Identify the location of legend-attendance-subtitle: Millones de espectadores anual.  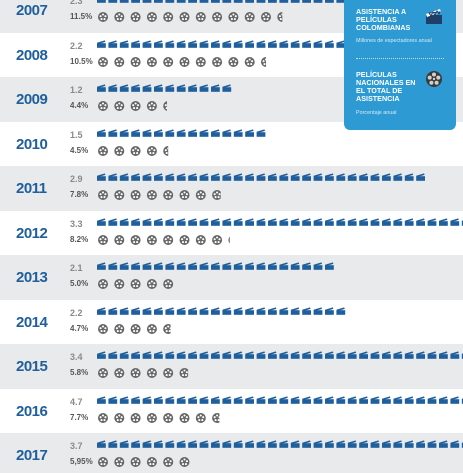
(394, 41).